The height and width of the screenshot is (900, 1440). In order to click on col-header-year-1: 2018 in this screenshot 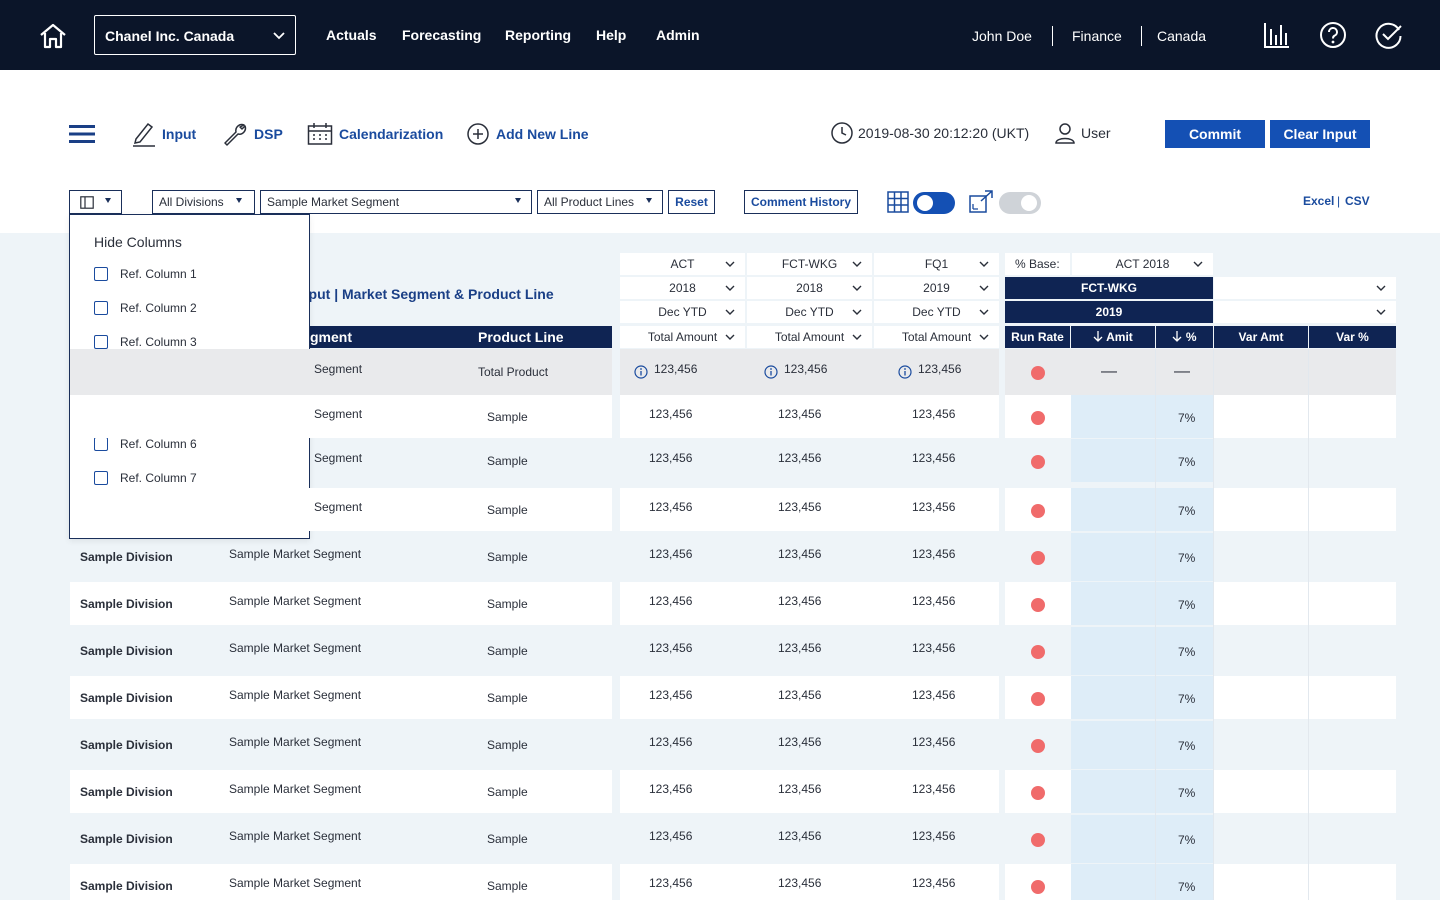, I will do `click(682, 288)`.